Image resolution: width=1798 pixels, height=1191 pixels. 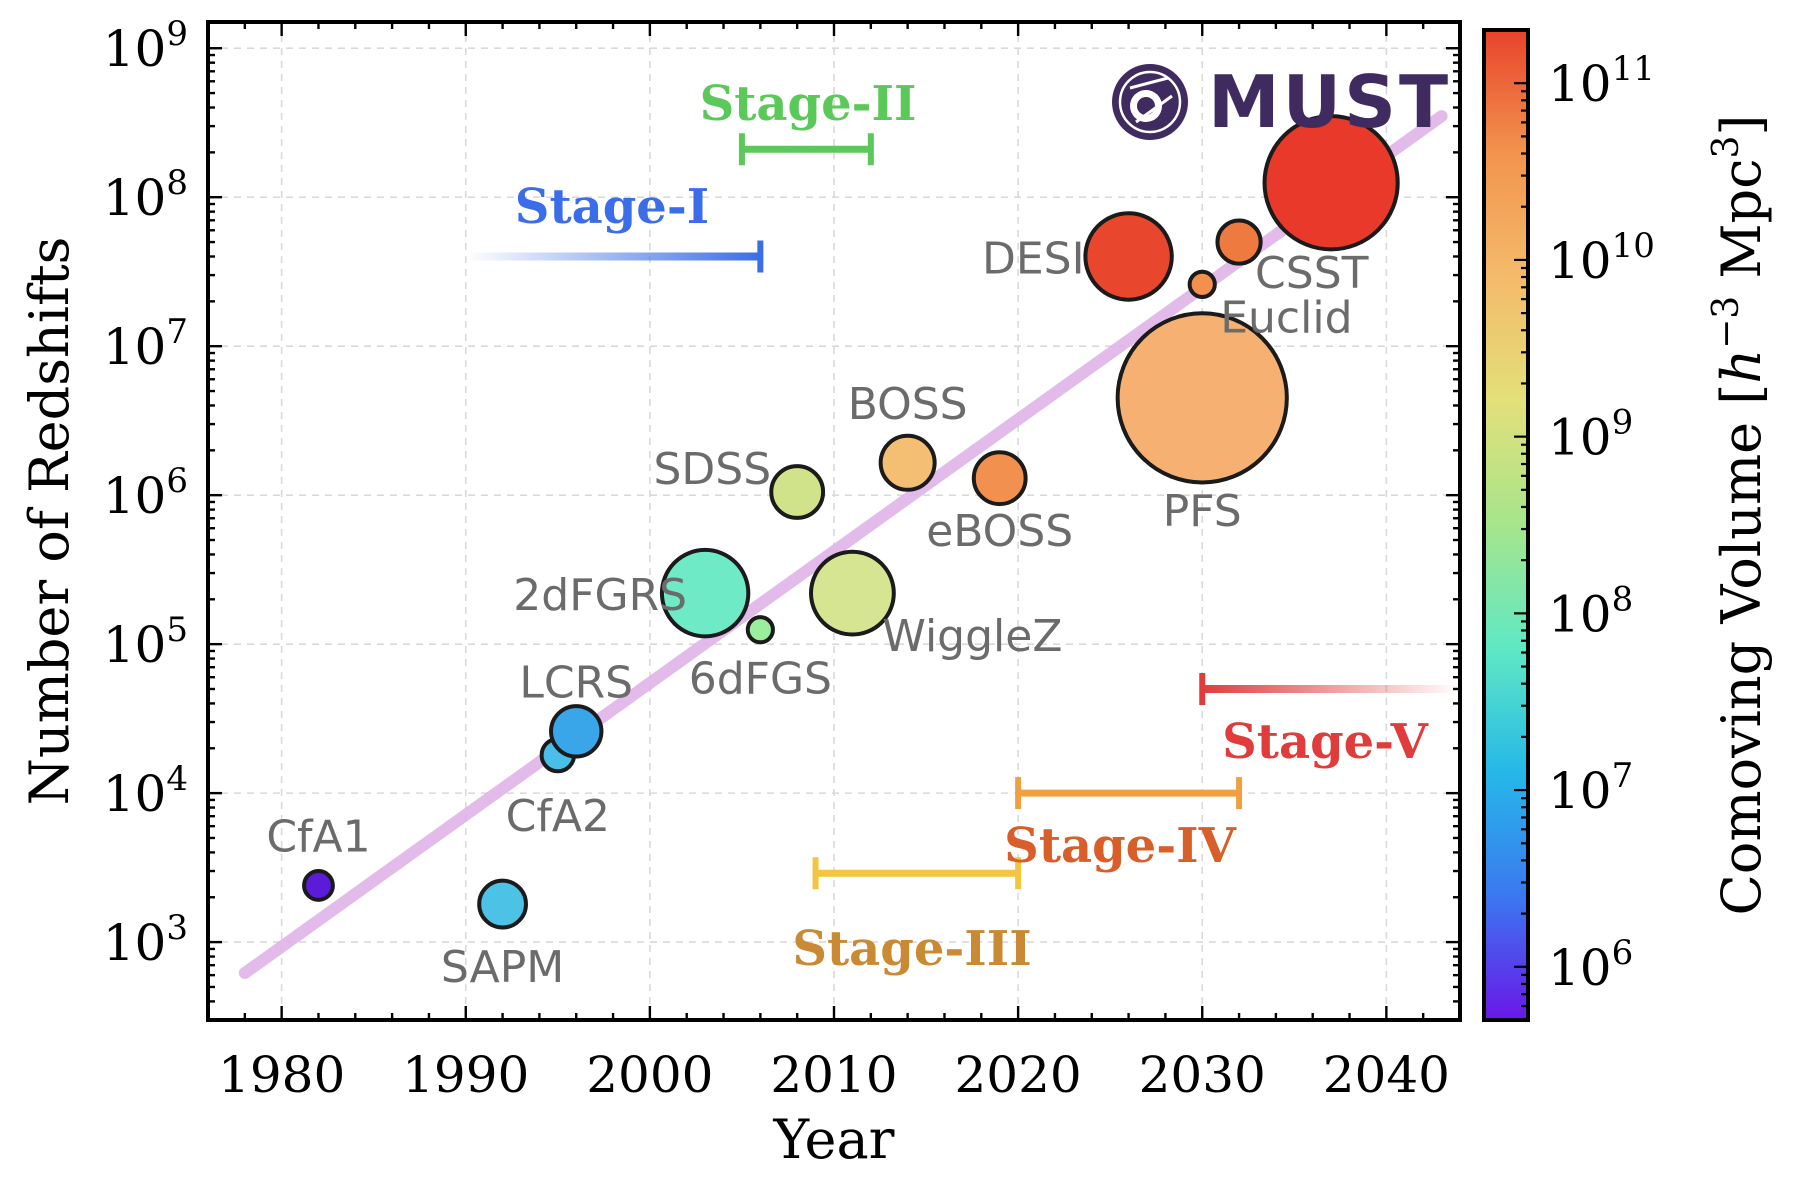 What do you see at coordinates (318, 836) in the screenshot?
I see `survey-label: CfA1` at bounding box center [318, 836].